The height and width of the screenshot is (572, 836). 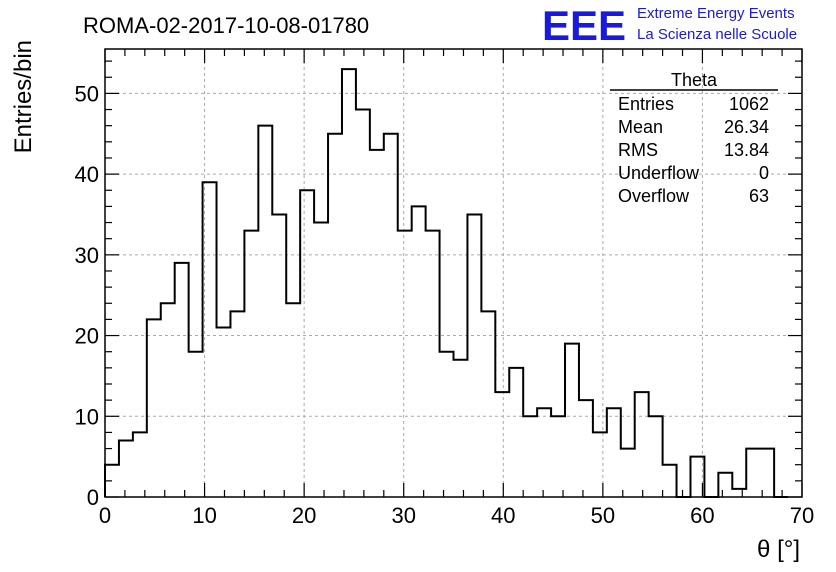 I want to click on y-tick-label: 20, so click(x=87, y=336).